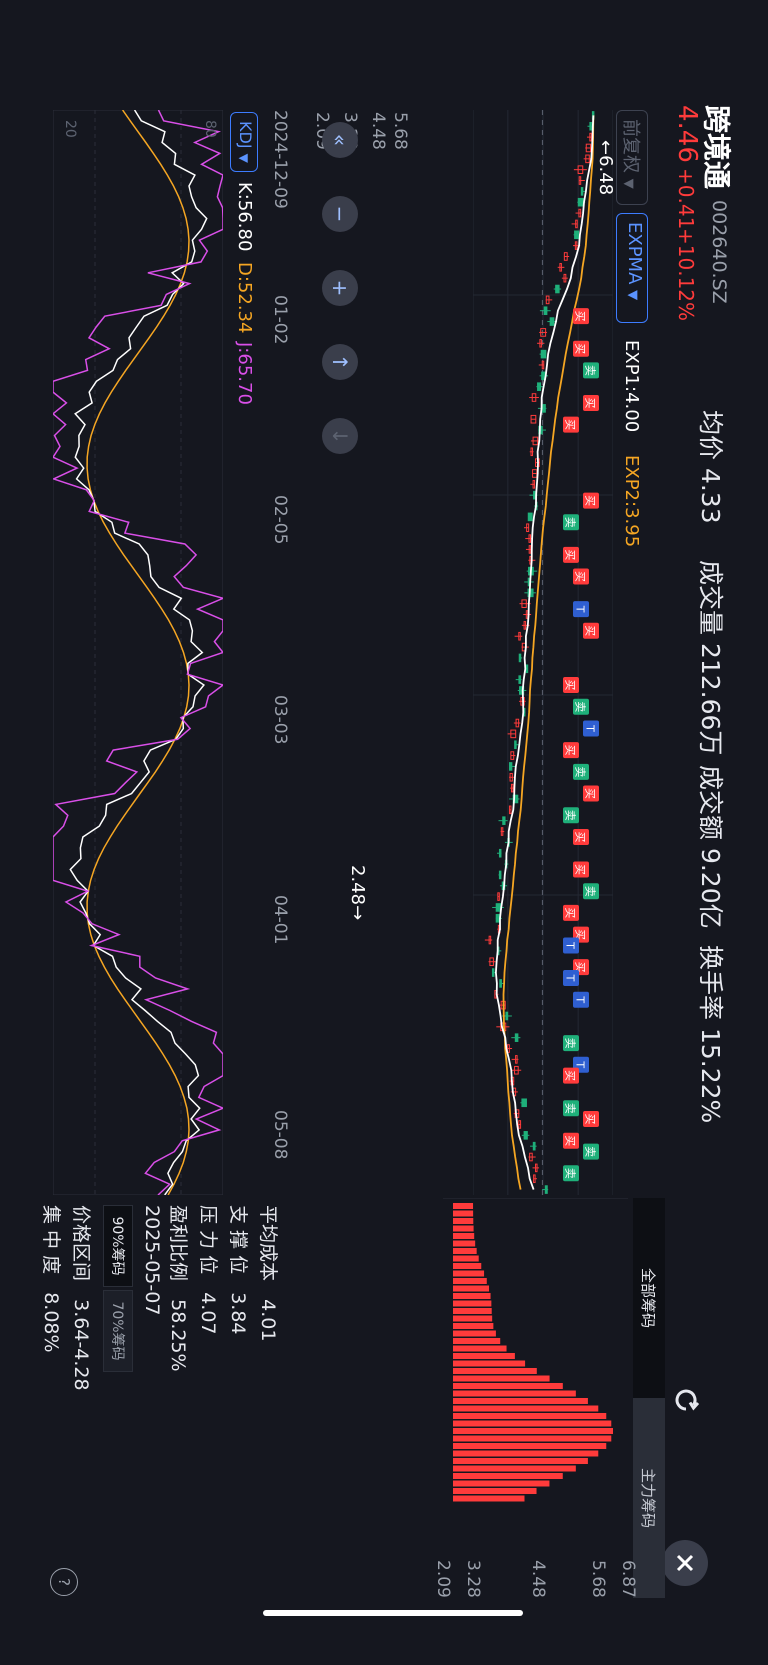  What do you see at coordinates (245, 135) in the screenshot?
I see `kdj-name: KDJ` at bounding box center [245, 135].